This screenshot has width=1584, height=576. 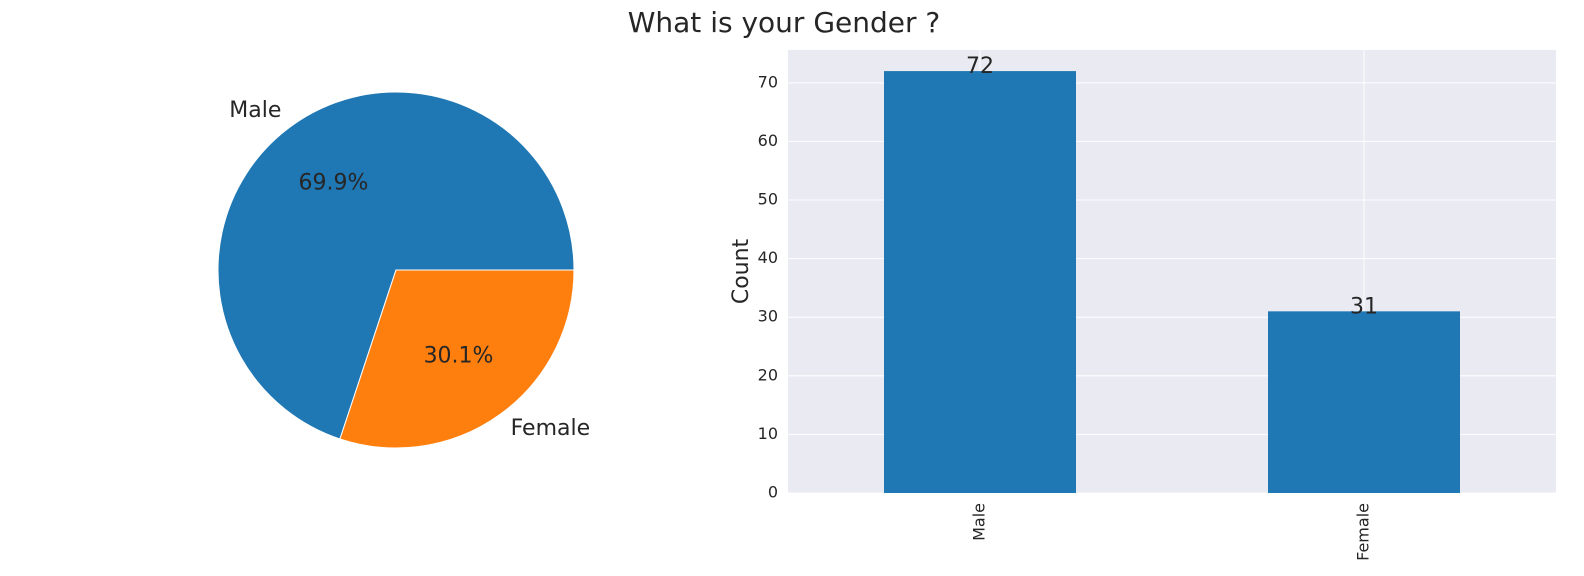 What do you see at coordinates (1364, 306) in the screenshot?
I see `bar-value-label-female: 31` at bounding box center [1364, 306].